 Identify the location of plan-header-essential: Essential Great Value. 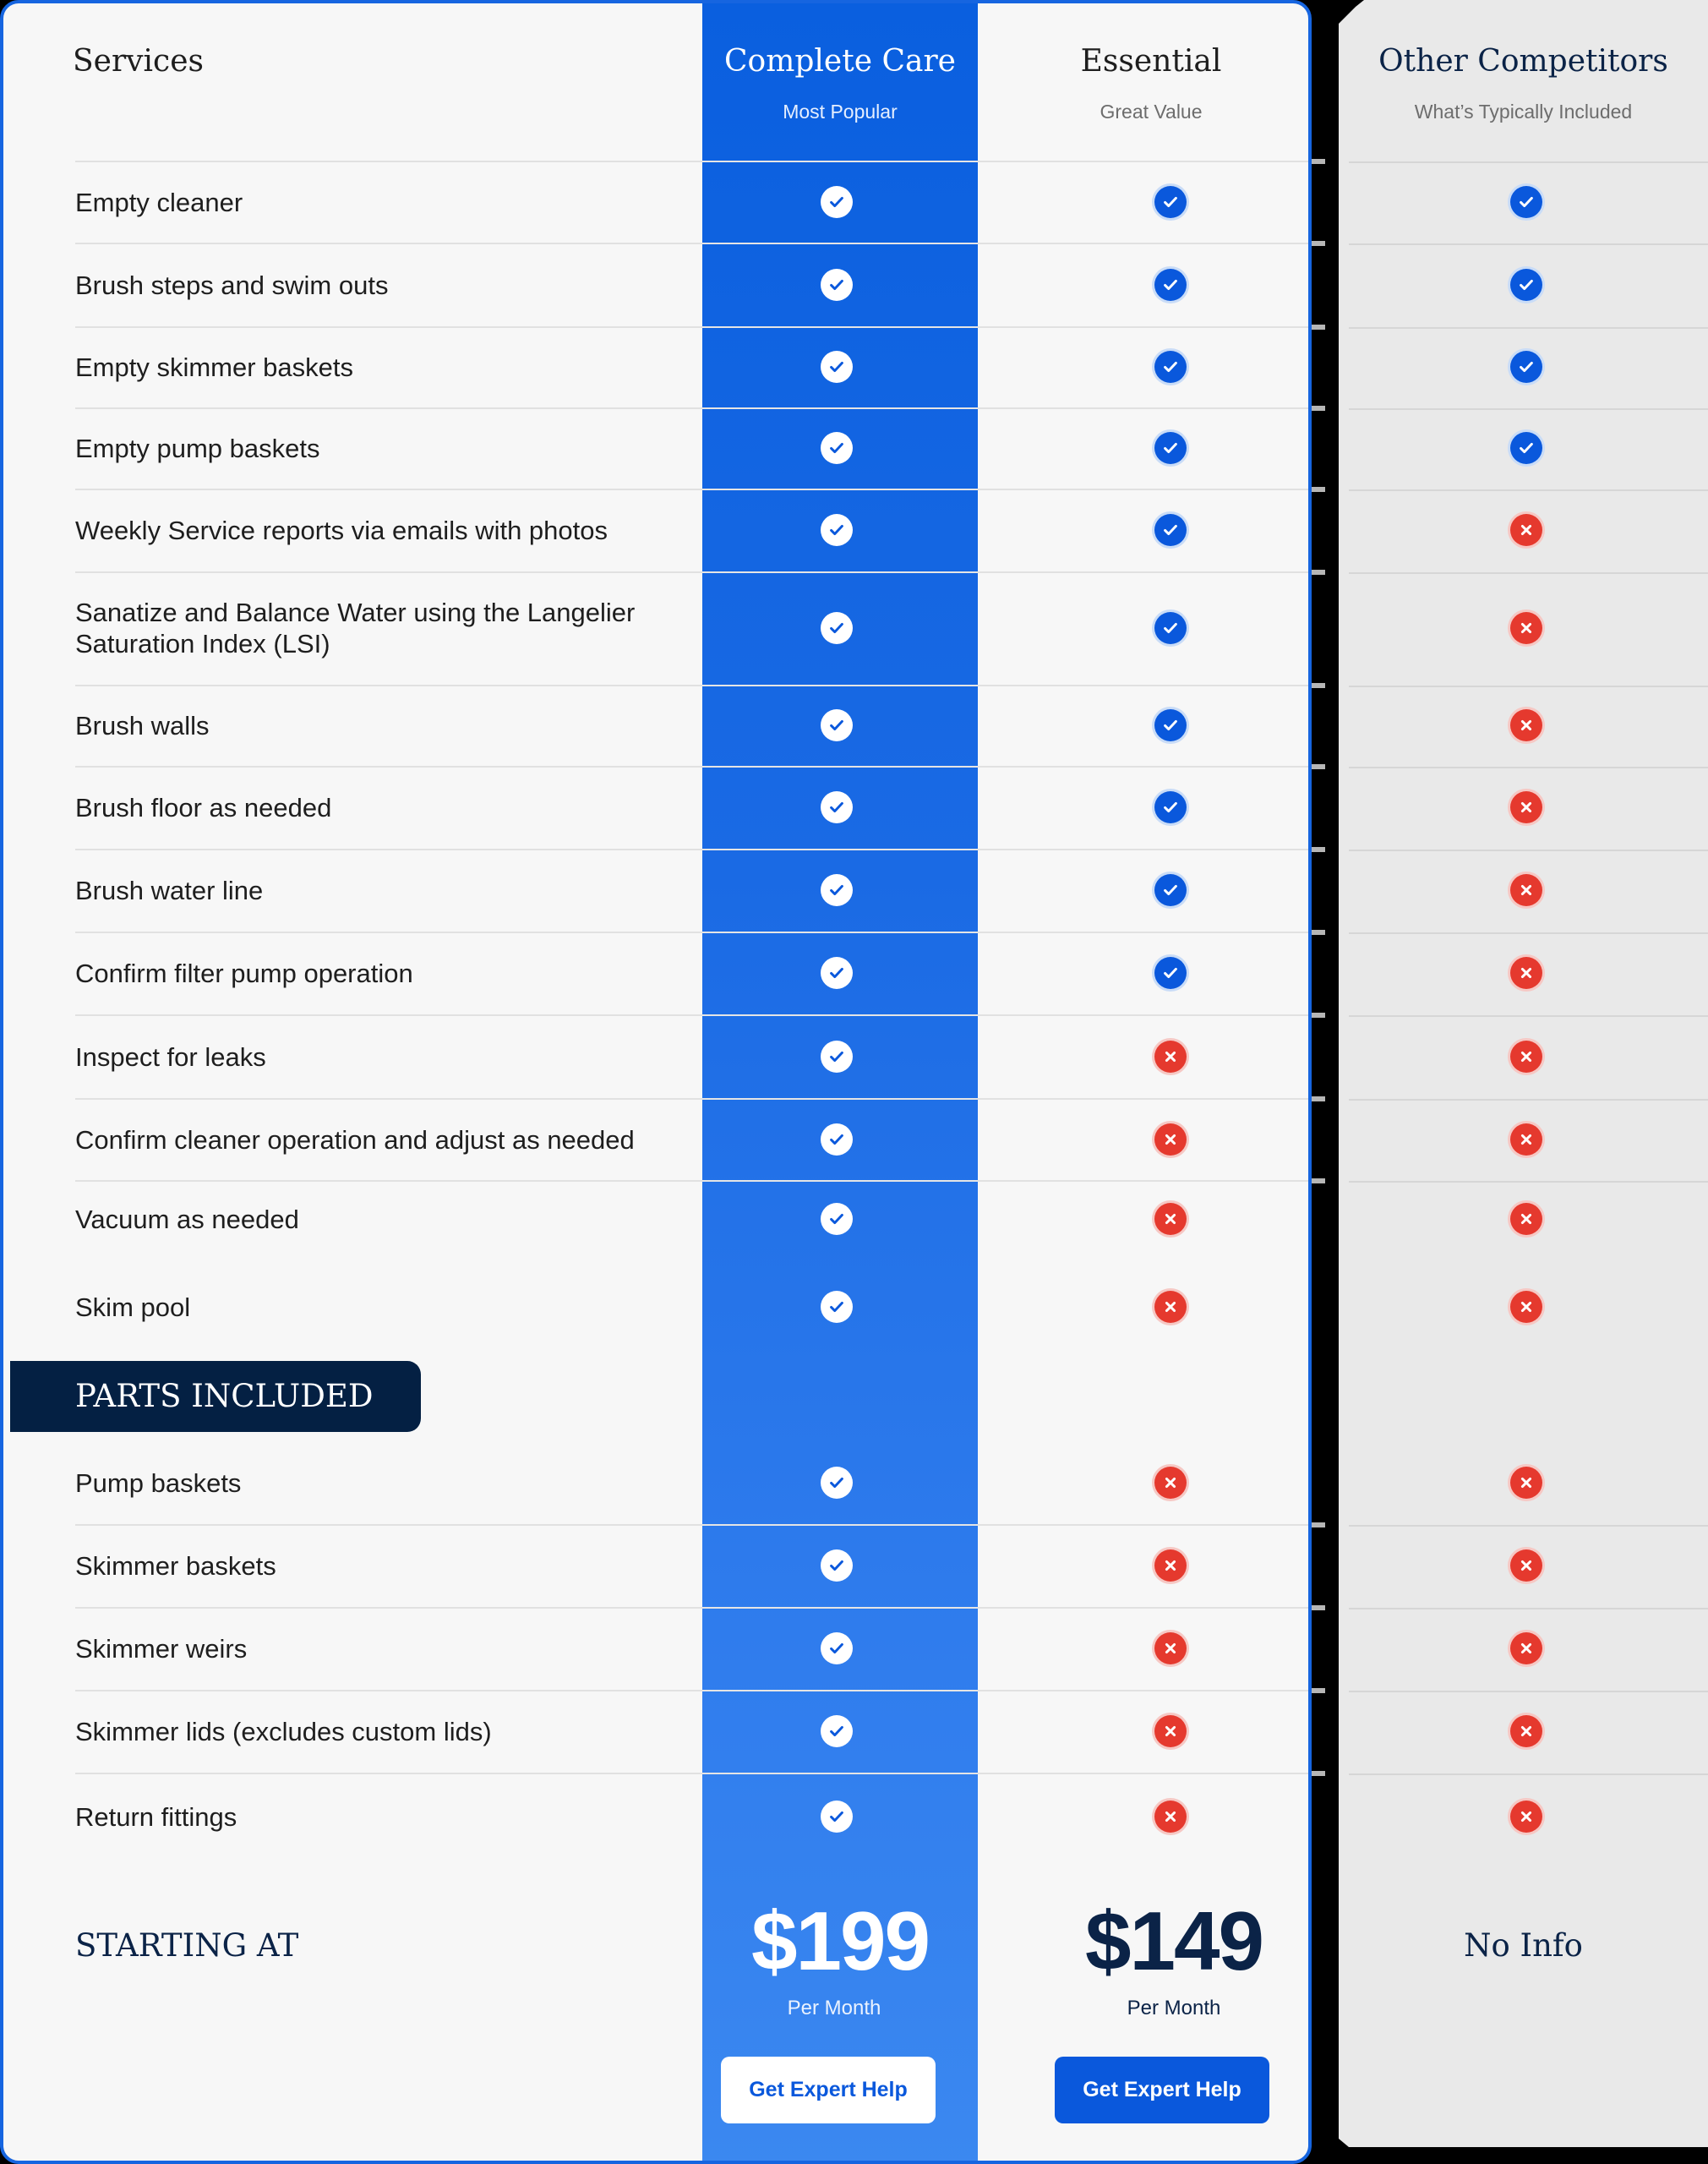
(1151, 84).